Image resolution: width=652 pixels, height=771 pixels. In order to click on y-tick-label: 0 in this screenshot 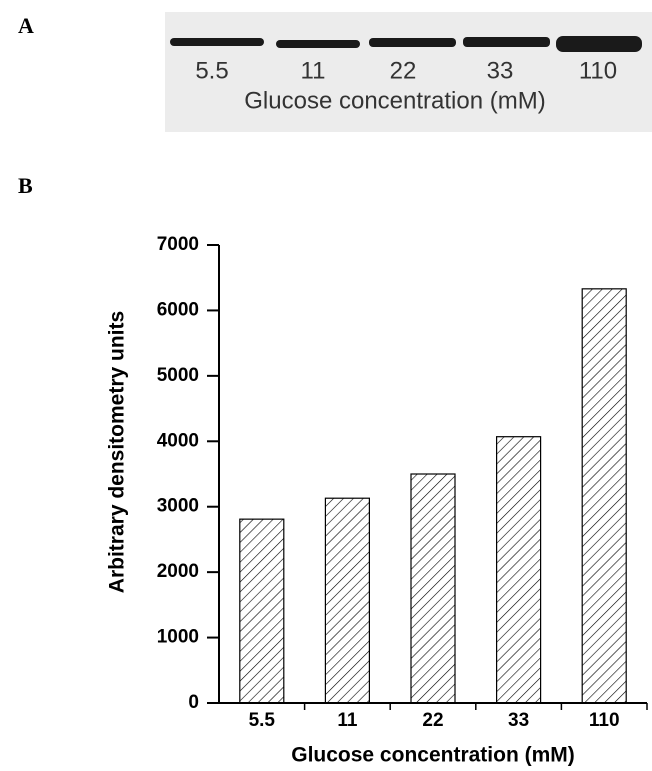, I will do `click(193, 702)`.